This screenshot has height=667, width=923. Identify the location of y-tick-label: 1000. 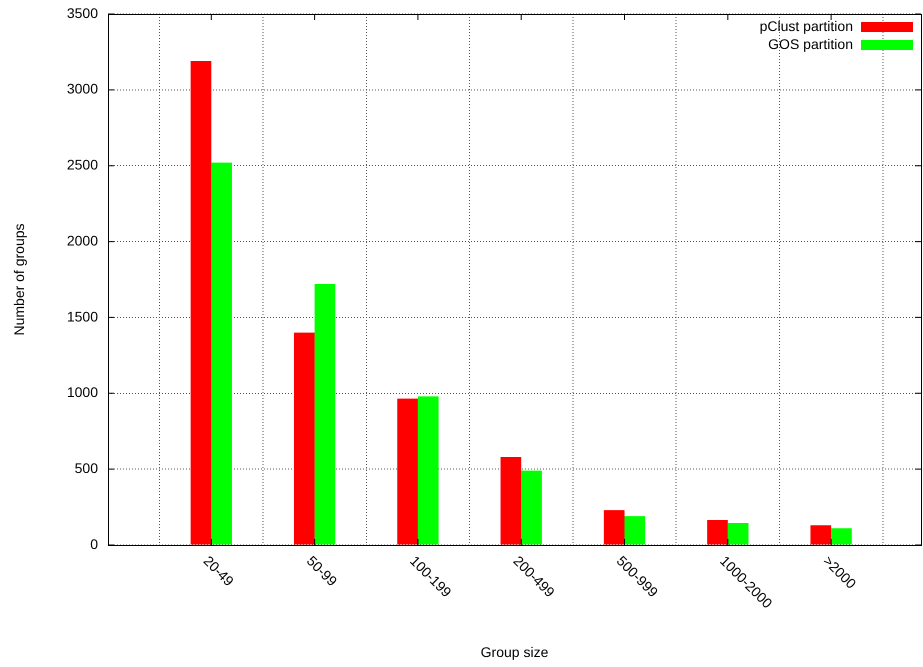
(82, 392).